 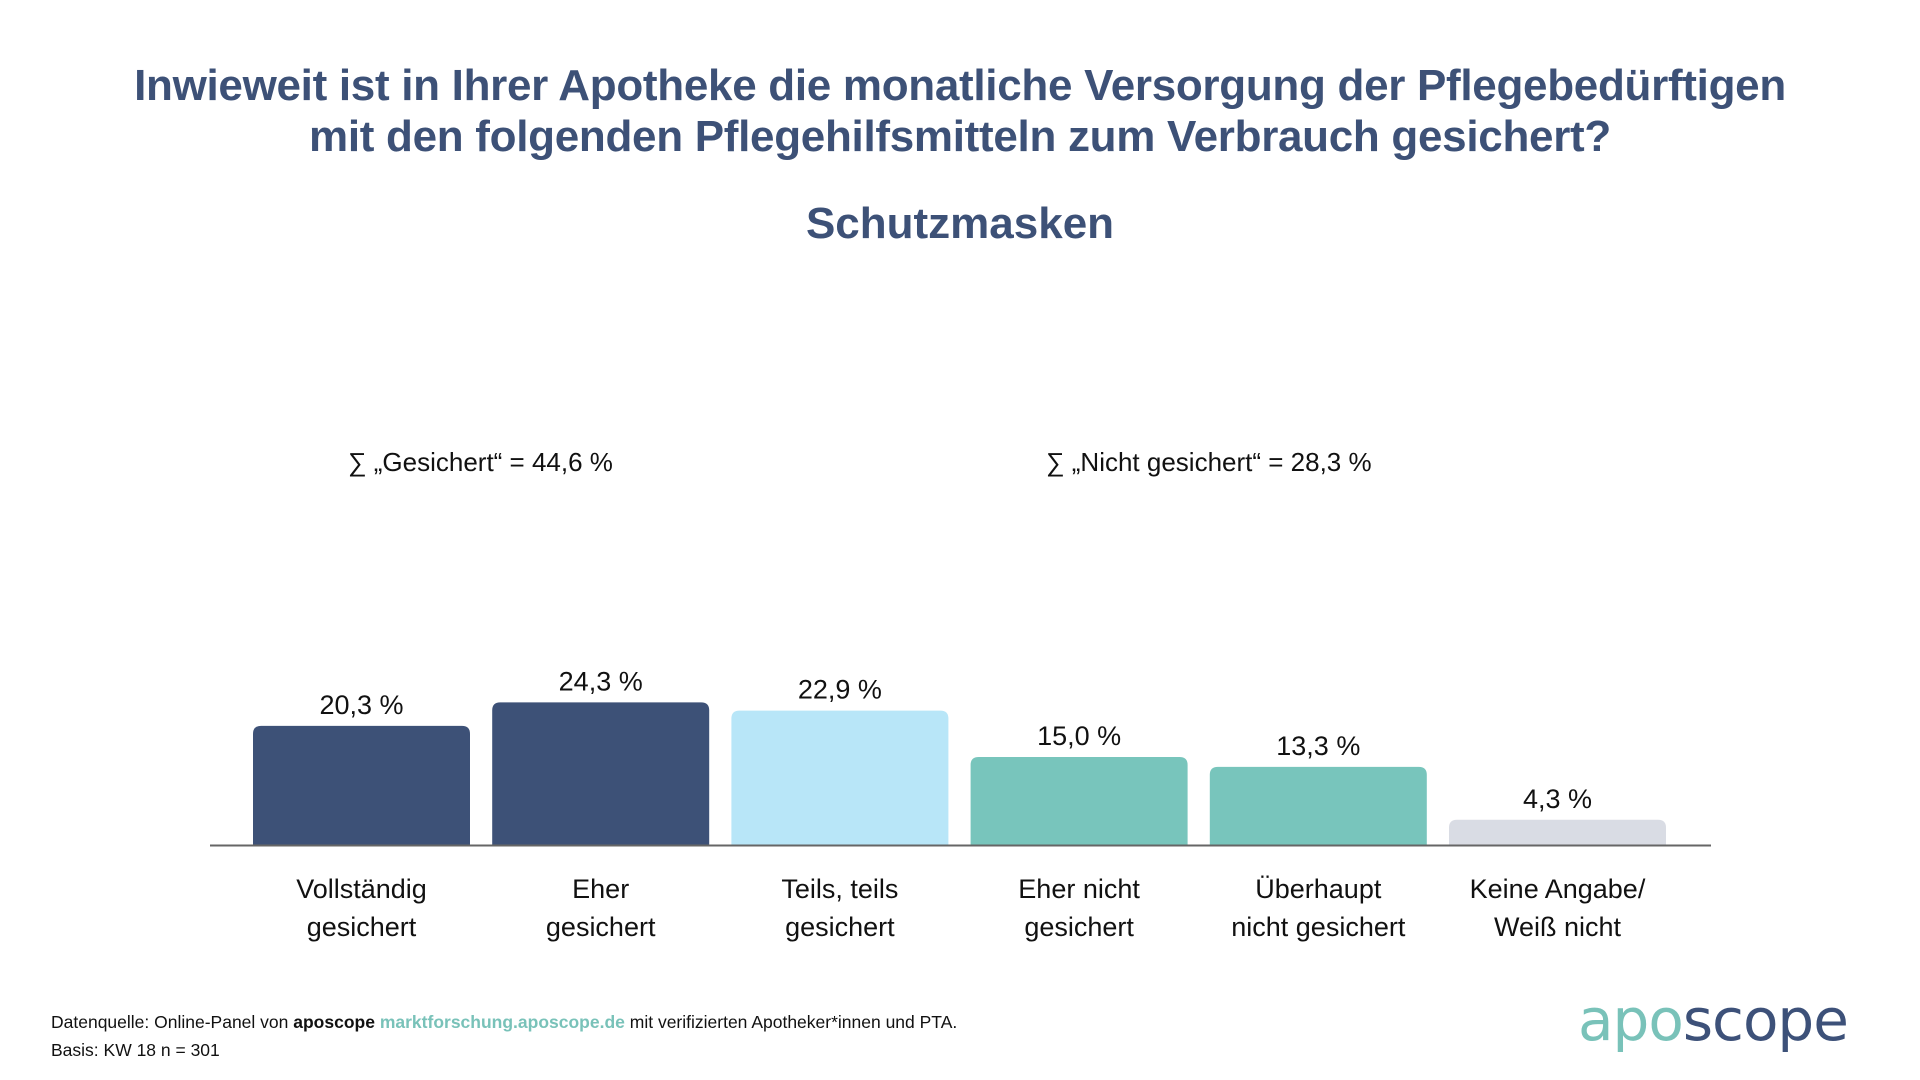 What do you see at coordinates (1558, 908) in the screenshot?
I see `category-label: Keine Angabe/Weiß nicht` at bounding box center [1558, 908].